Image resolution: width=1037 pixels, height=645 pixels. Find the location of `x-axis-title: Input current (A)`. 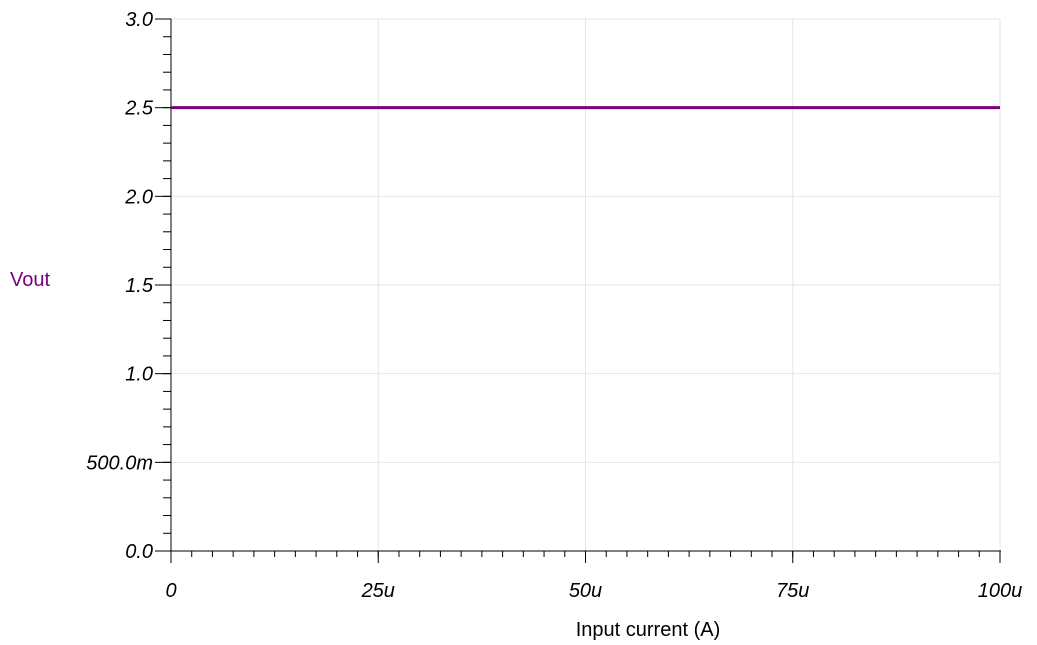

x-axis-title: Input current (A) is located at coordinates (648, 630).